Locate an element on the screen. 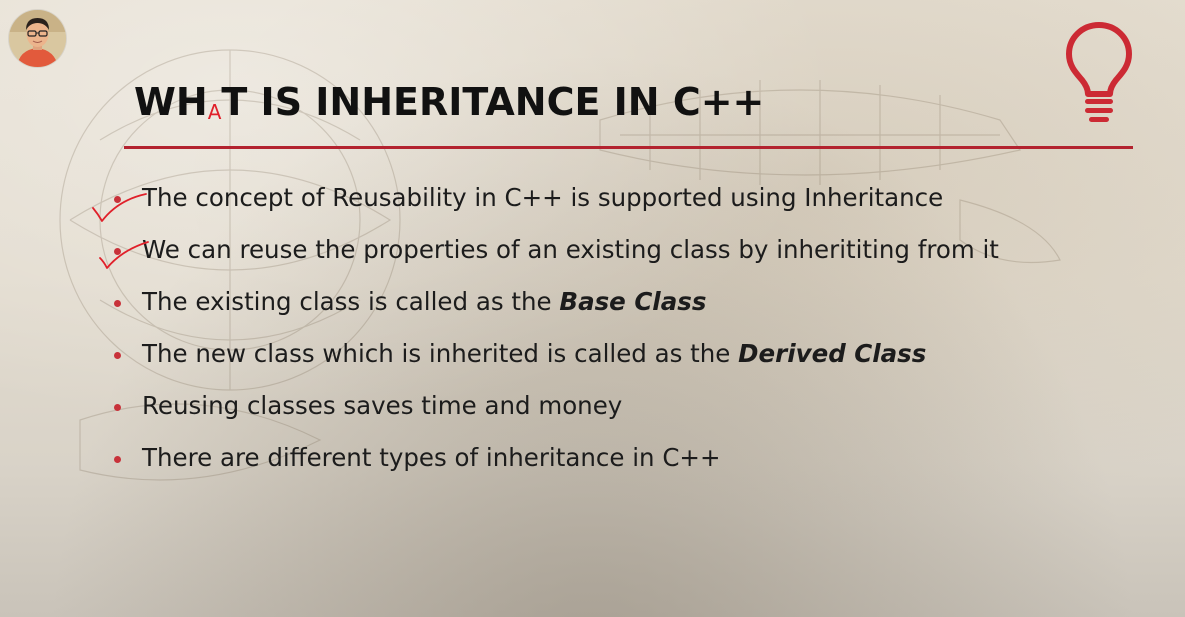 The height and width of the screenshot is (617, 1185). title-part-start: WH is located at coordinates (171, 102).